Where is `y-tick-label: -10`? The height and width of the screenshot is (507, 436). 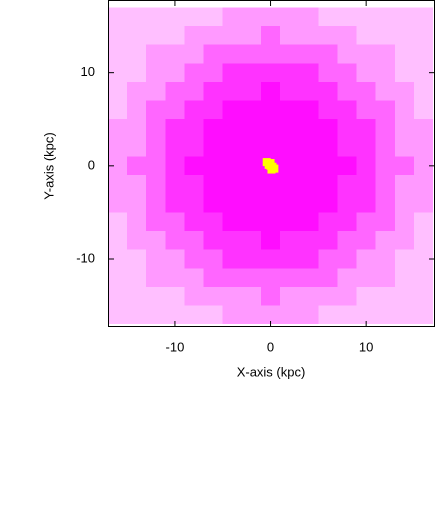 y-tick-label: -10 is located at coordinates (85, 257).